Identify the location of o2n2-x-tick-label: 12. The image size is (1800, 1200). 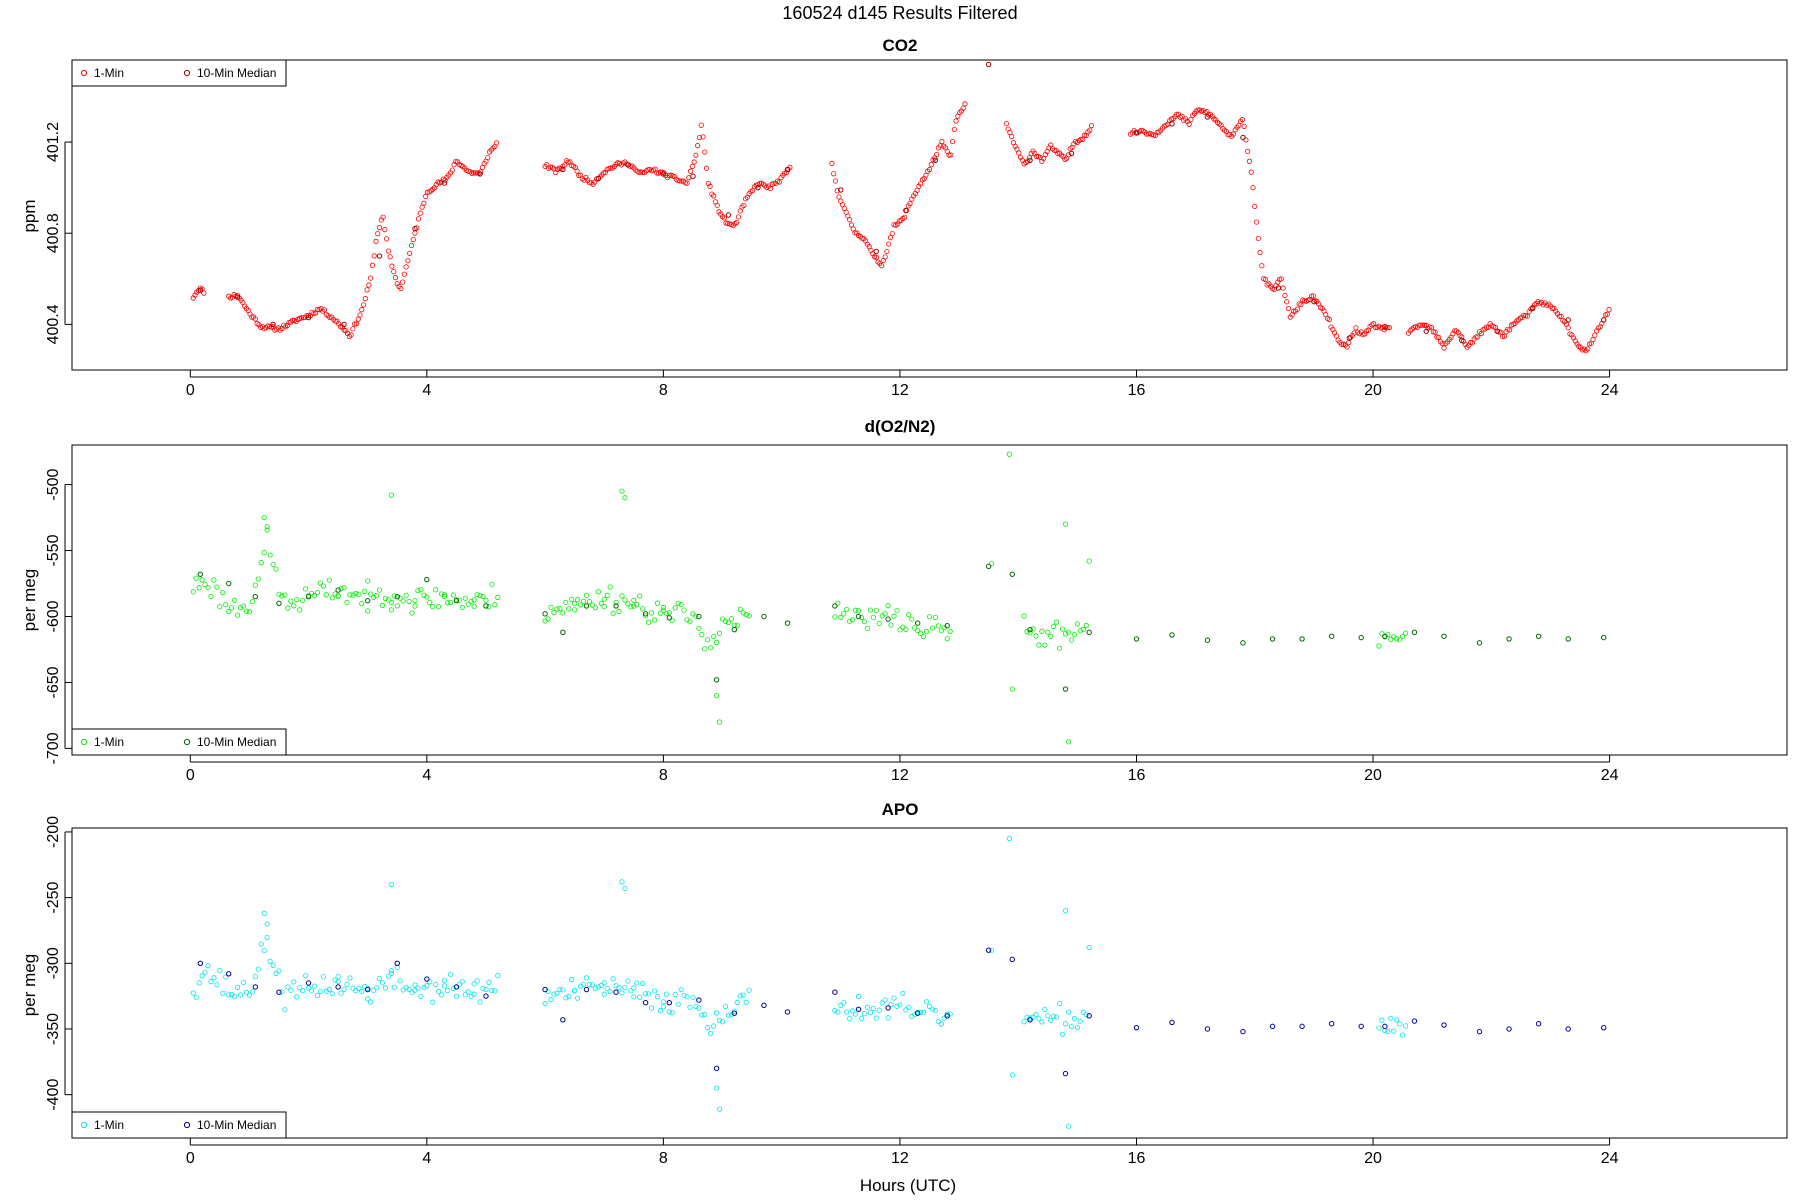
(900, 775).